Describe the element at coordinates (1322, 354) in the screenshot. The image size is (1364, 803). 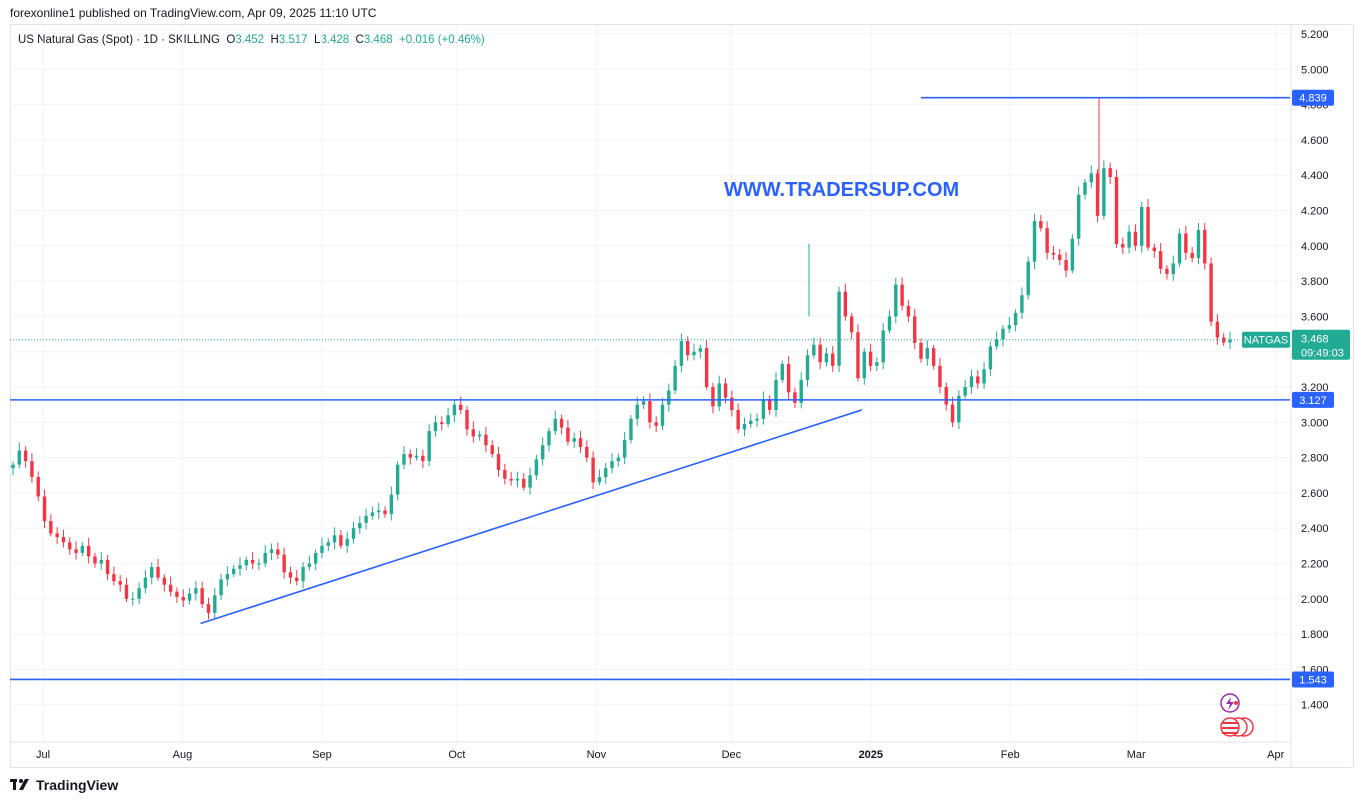
I see `bar-countdown: 09:49:03` at that location.